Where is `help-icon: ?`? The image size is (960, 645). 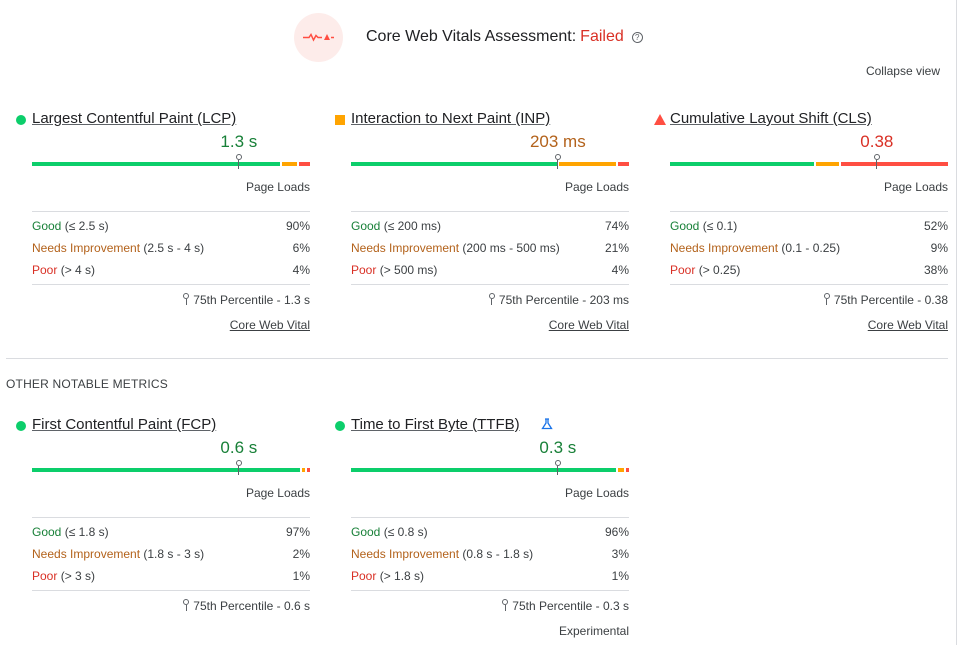 help-icon: ? is located at coordinates (637, 37).